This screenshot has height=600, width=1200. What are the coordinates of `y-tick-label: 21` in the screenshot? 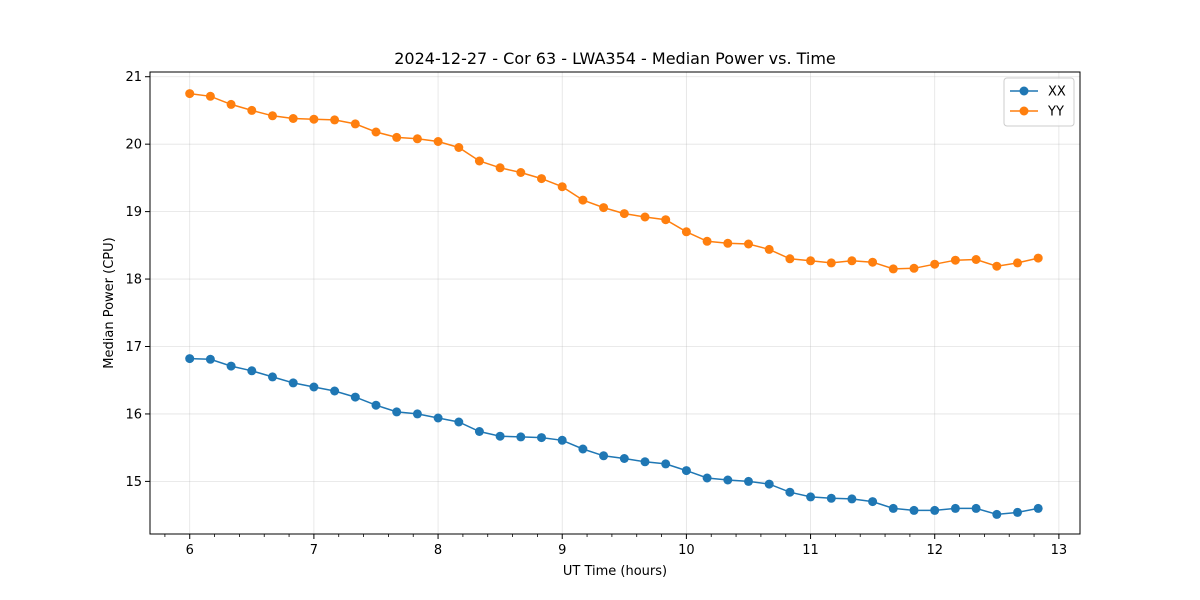 It's located at (133, 77).